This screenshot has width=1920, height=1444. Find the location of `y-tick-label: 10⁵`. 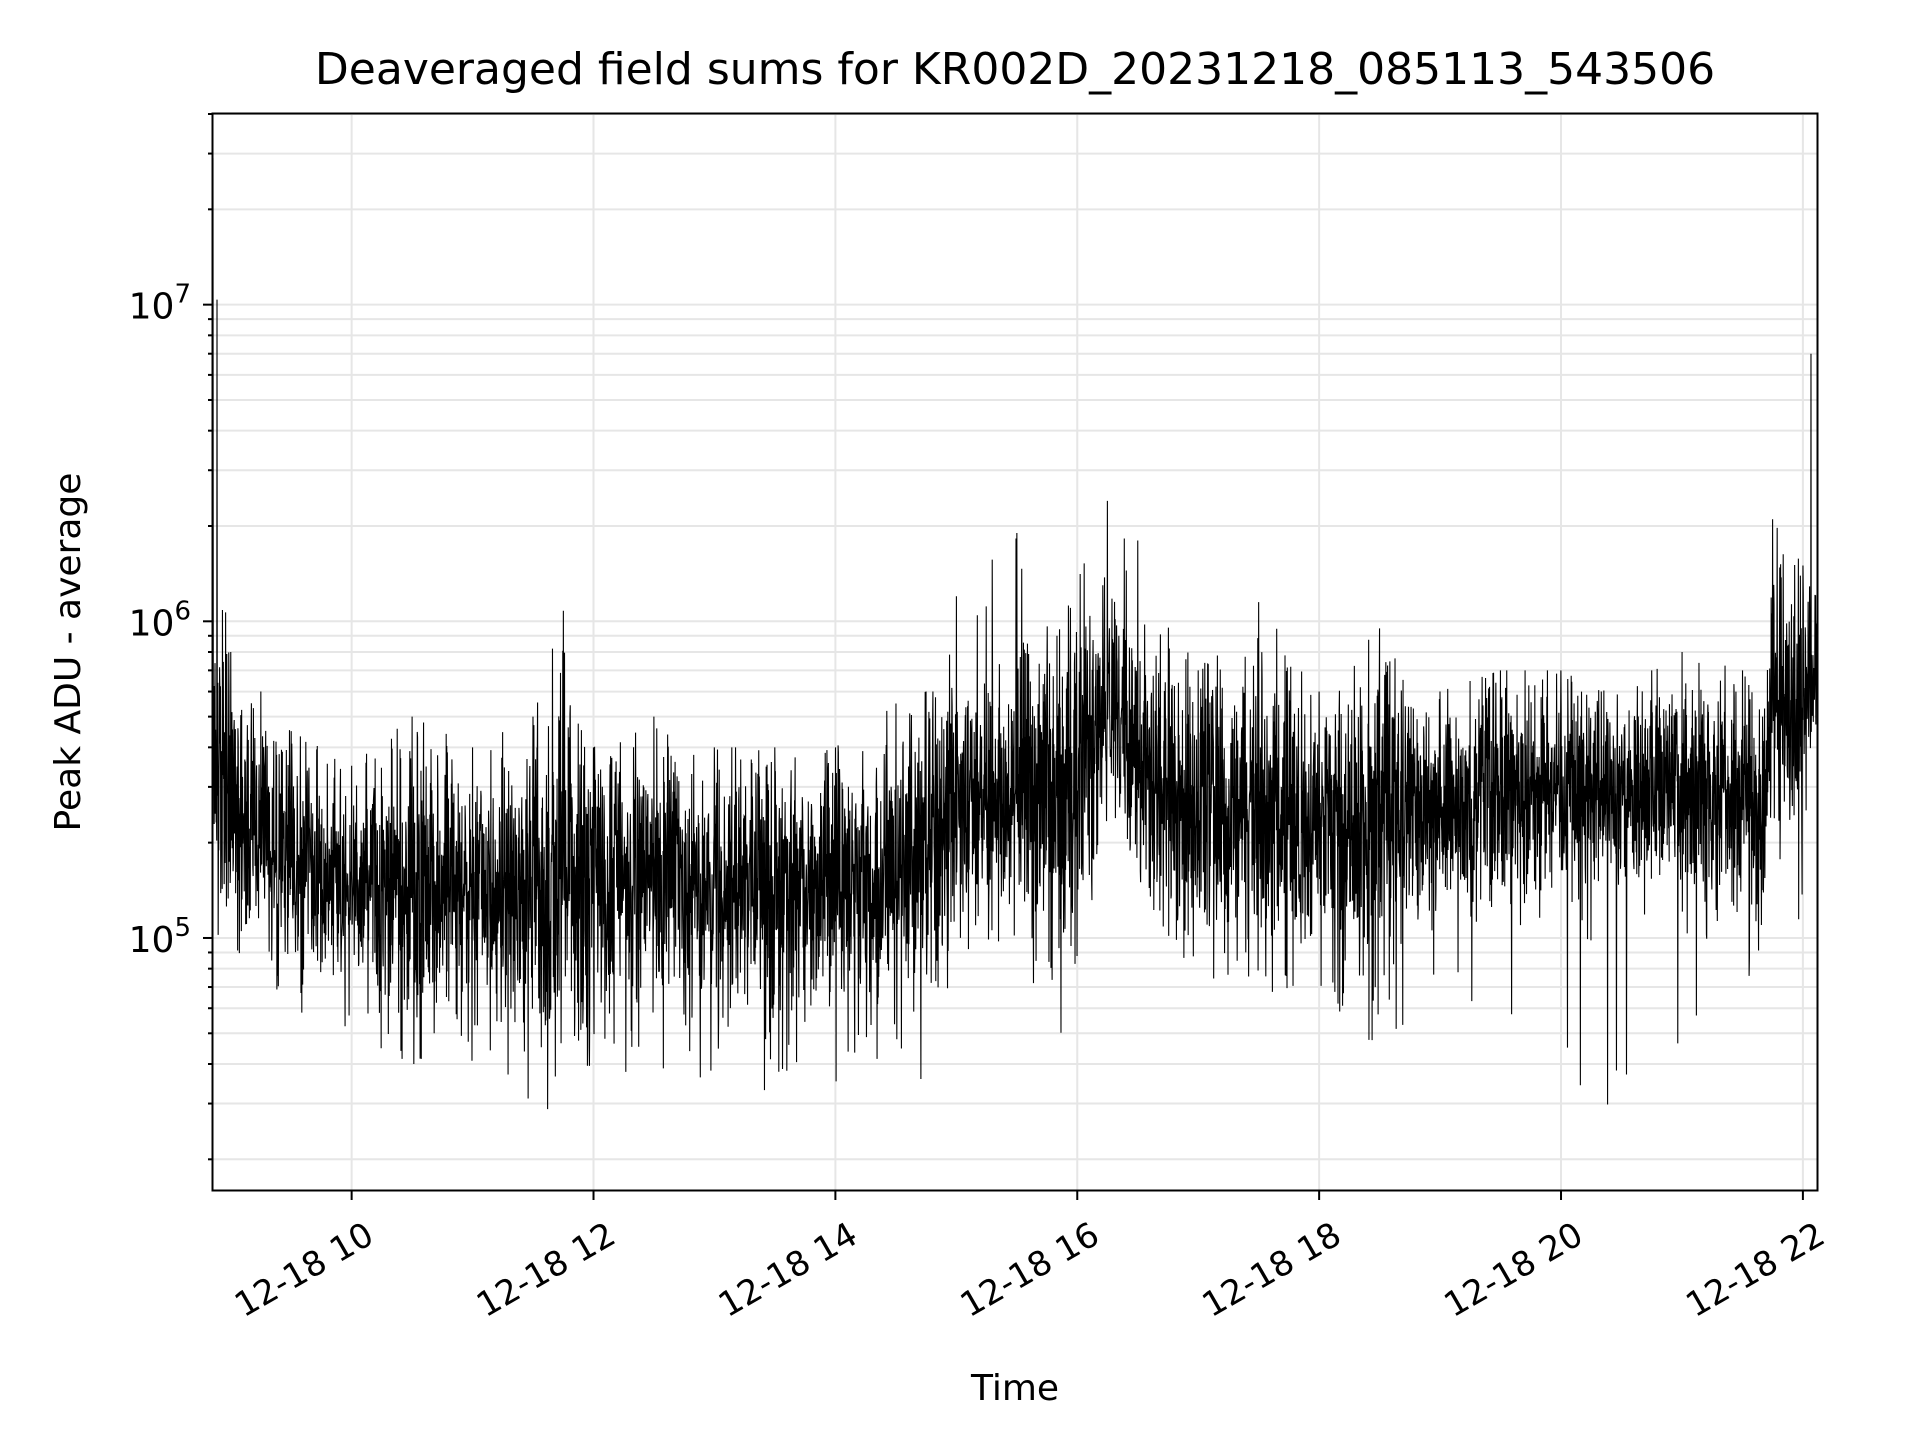

y-tick-label: 10⁵ is located at coordinates (160, 937).